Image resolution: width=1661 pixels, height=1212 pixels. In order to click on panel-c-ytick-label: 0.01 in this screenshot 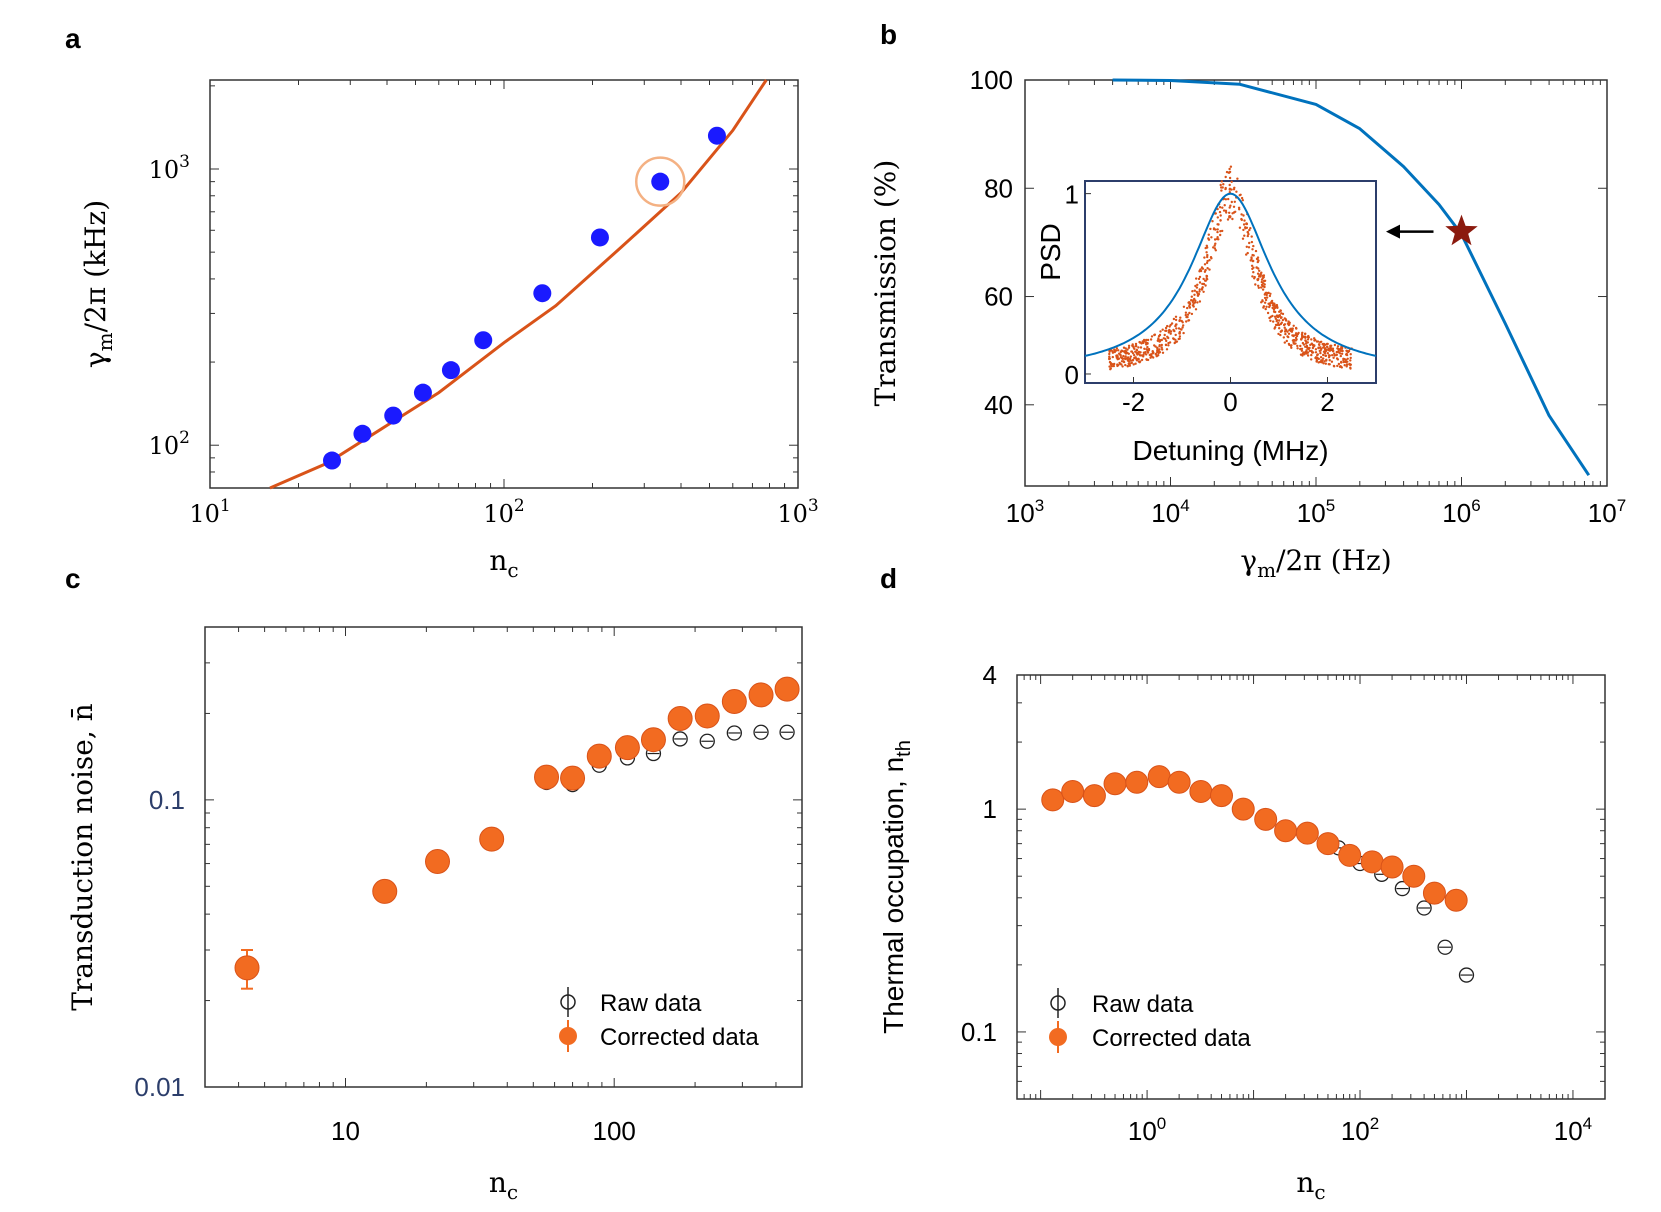, I will do `click(159, 1087)`.